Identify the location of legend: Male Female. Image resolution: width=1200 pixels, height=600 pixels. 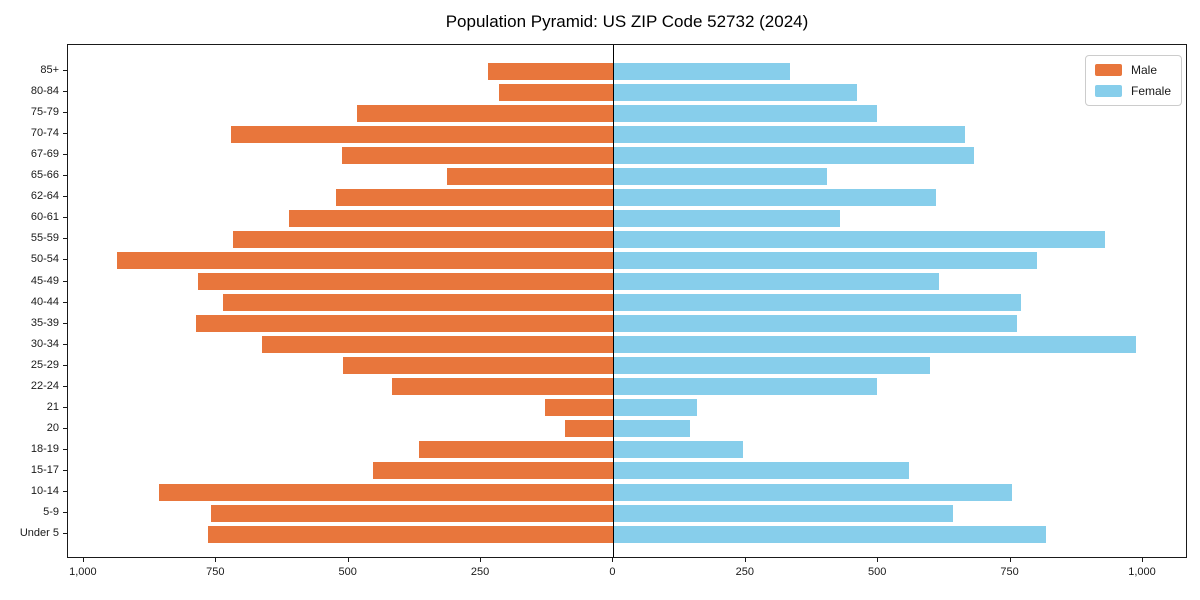
(1133, 80).